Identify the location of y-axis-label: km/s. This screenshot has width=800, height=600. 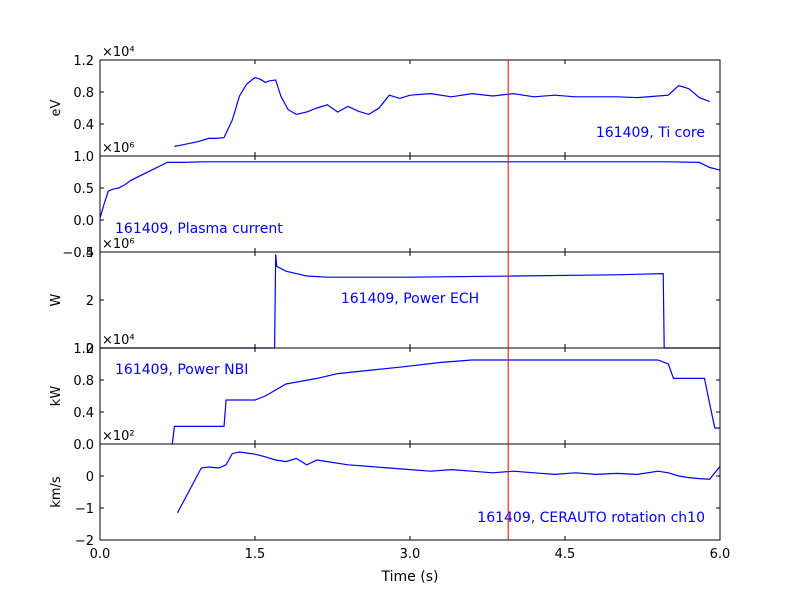
(56, 492).